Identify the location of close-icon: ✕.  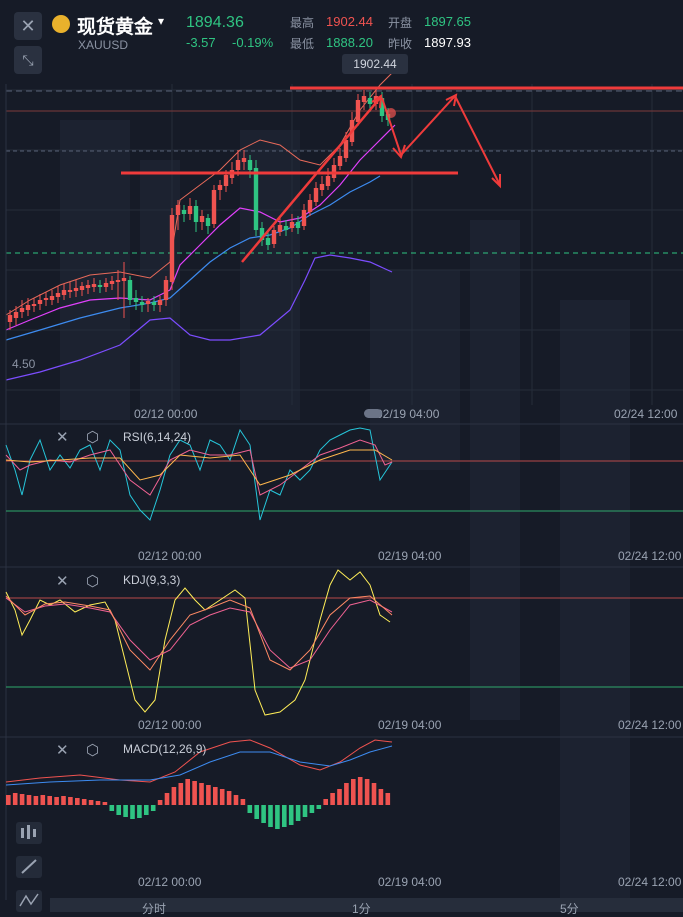
(28, 26).